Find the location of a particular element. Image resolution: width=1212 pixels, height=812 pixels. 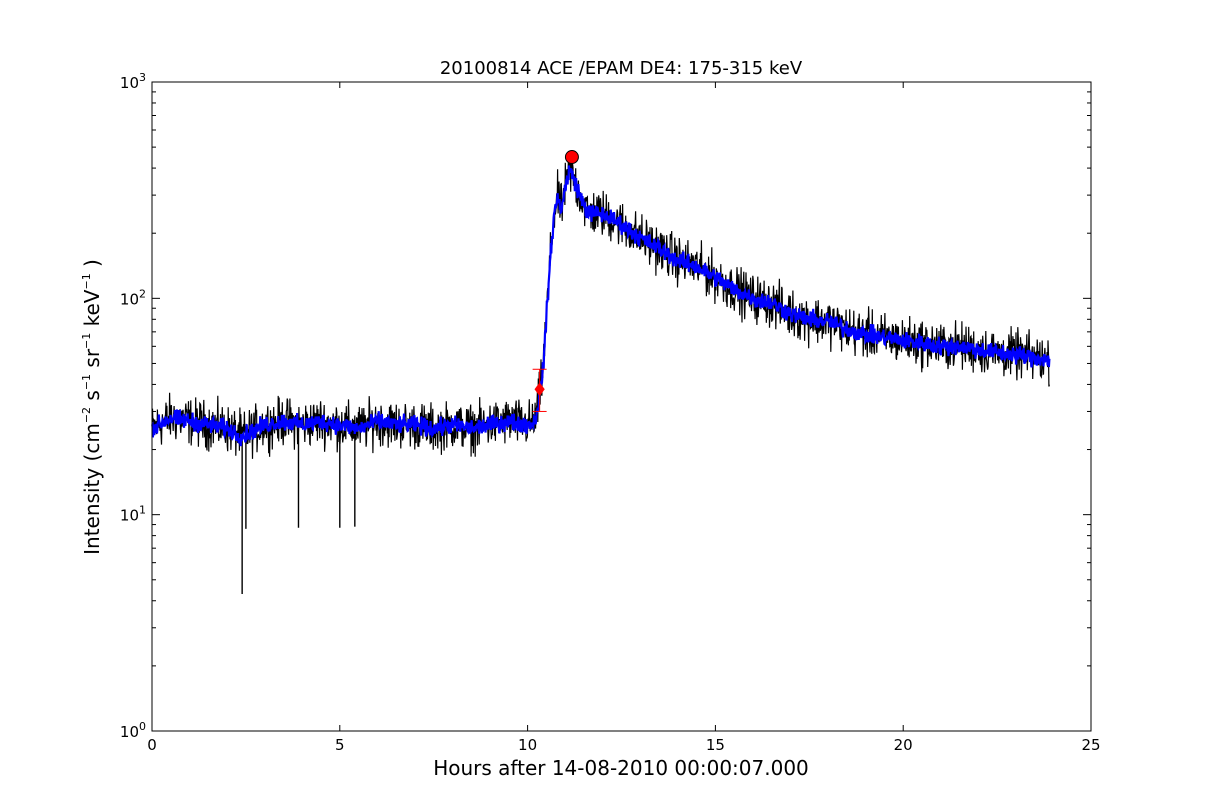

x-axis-label: Hours after 14-08-2010 00:00:07.000 is located at coordinates (621, 768).